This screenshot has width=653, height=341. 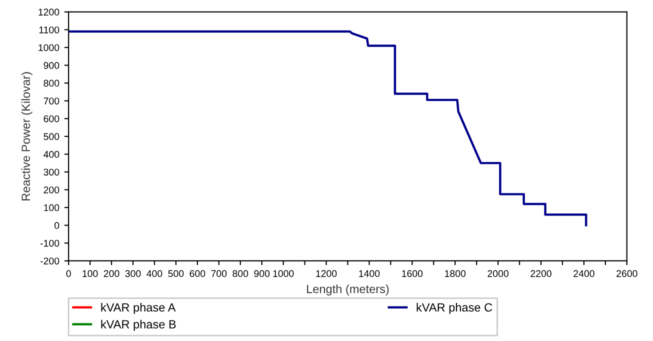 I want to click on x-tick-label: 1200, so click(x=326, y=274).